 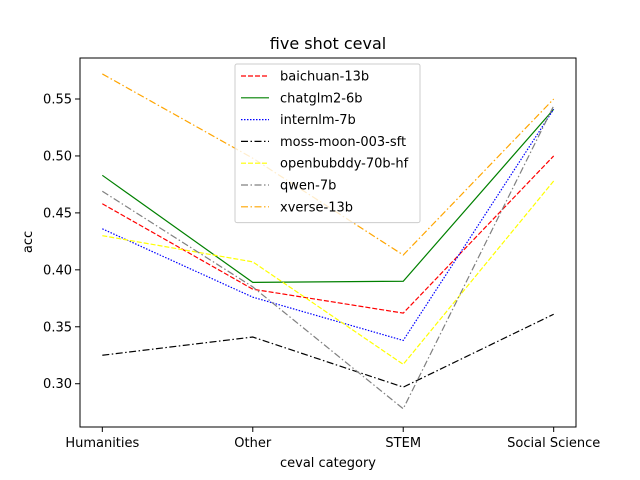 What do you see at coordinates (332, 439) in the screenshot?
I see `x-axis: Humanities Other STEM Social Science` at bounding box center [332, 439].